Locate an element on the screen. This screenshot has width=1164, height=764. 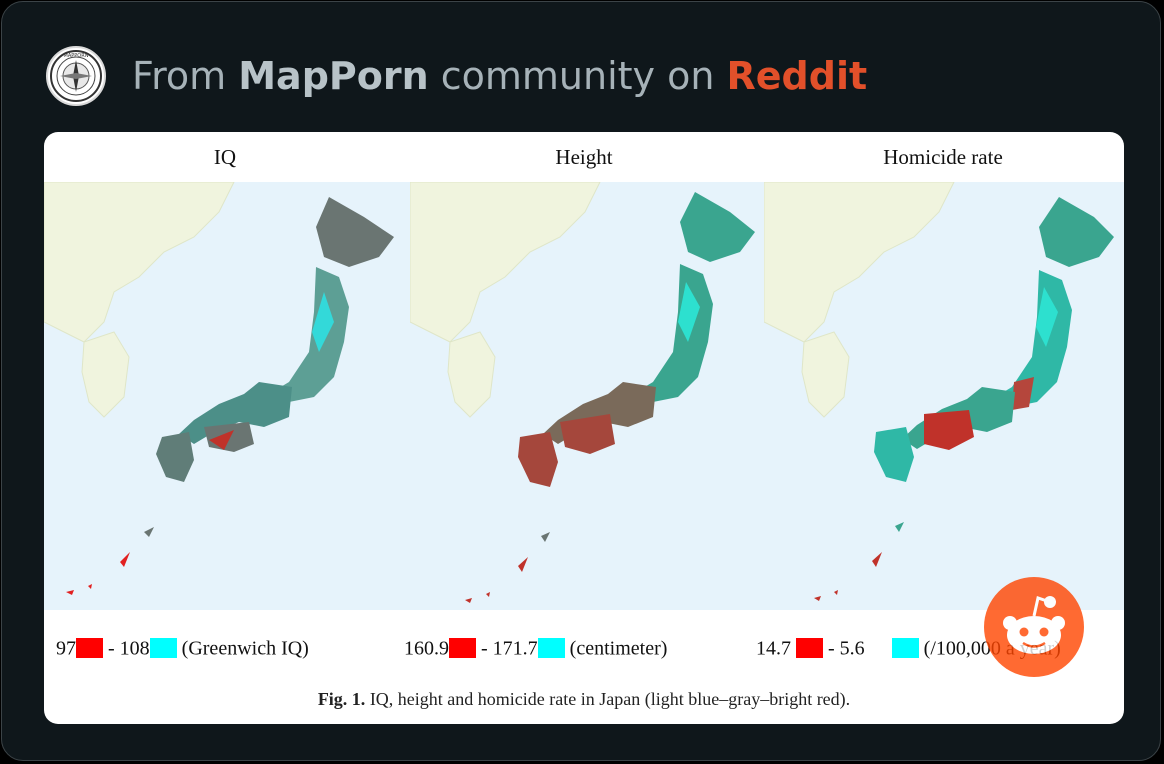
legend-homicide-high-swatch is located at coordinates (905, 648).